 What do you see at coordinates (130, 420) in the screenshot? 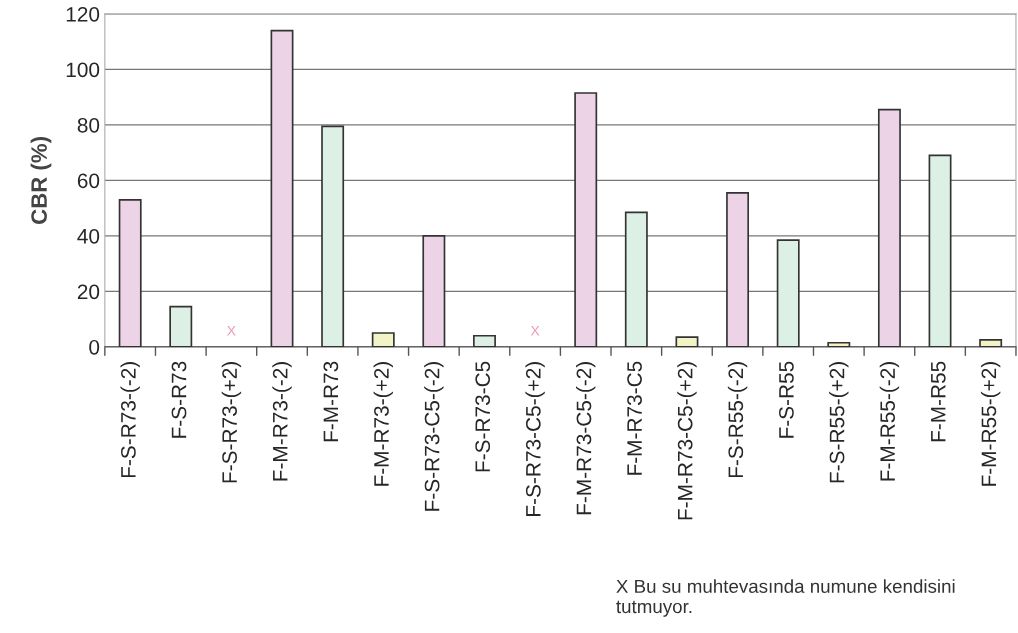
I see `x-tick-label: F-S-R73-(-2)` at bounding box center [130, 420].